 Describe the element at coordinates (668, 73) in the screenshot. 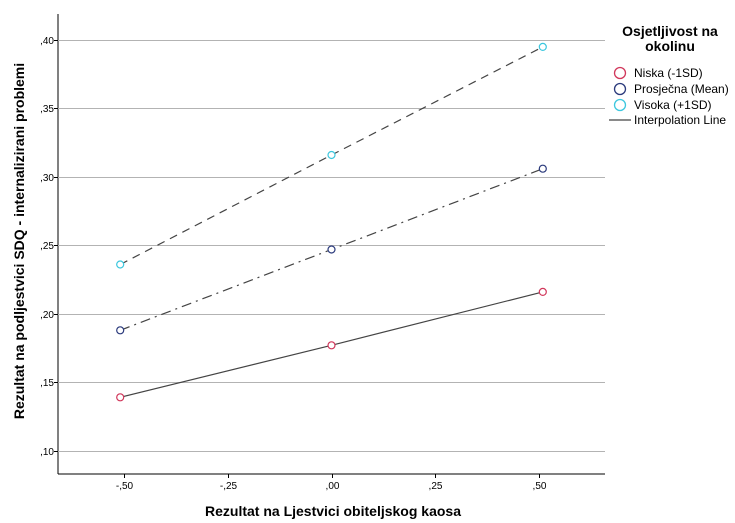

I see `legend-label: Niska (-1SD)` at that location.